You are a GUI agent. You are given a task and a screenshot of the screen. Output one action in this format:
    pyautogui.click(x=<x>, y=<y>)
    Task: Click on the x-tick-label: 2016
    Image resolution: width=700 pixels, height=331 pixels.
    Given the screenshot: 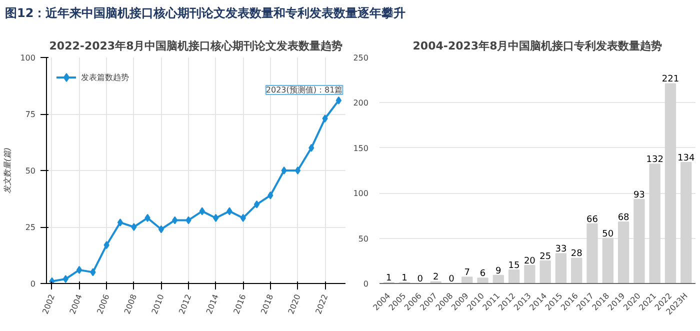 What is the action you would take?
    pyautogui.click(x=240, y=304)
    